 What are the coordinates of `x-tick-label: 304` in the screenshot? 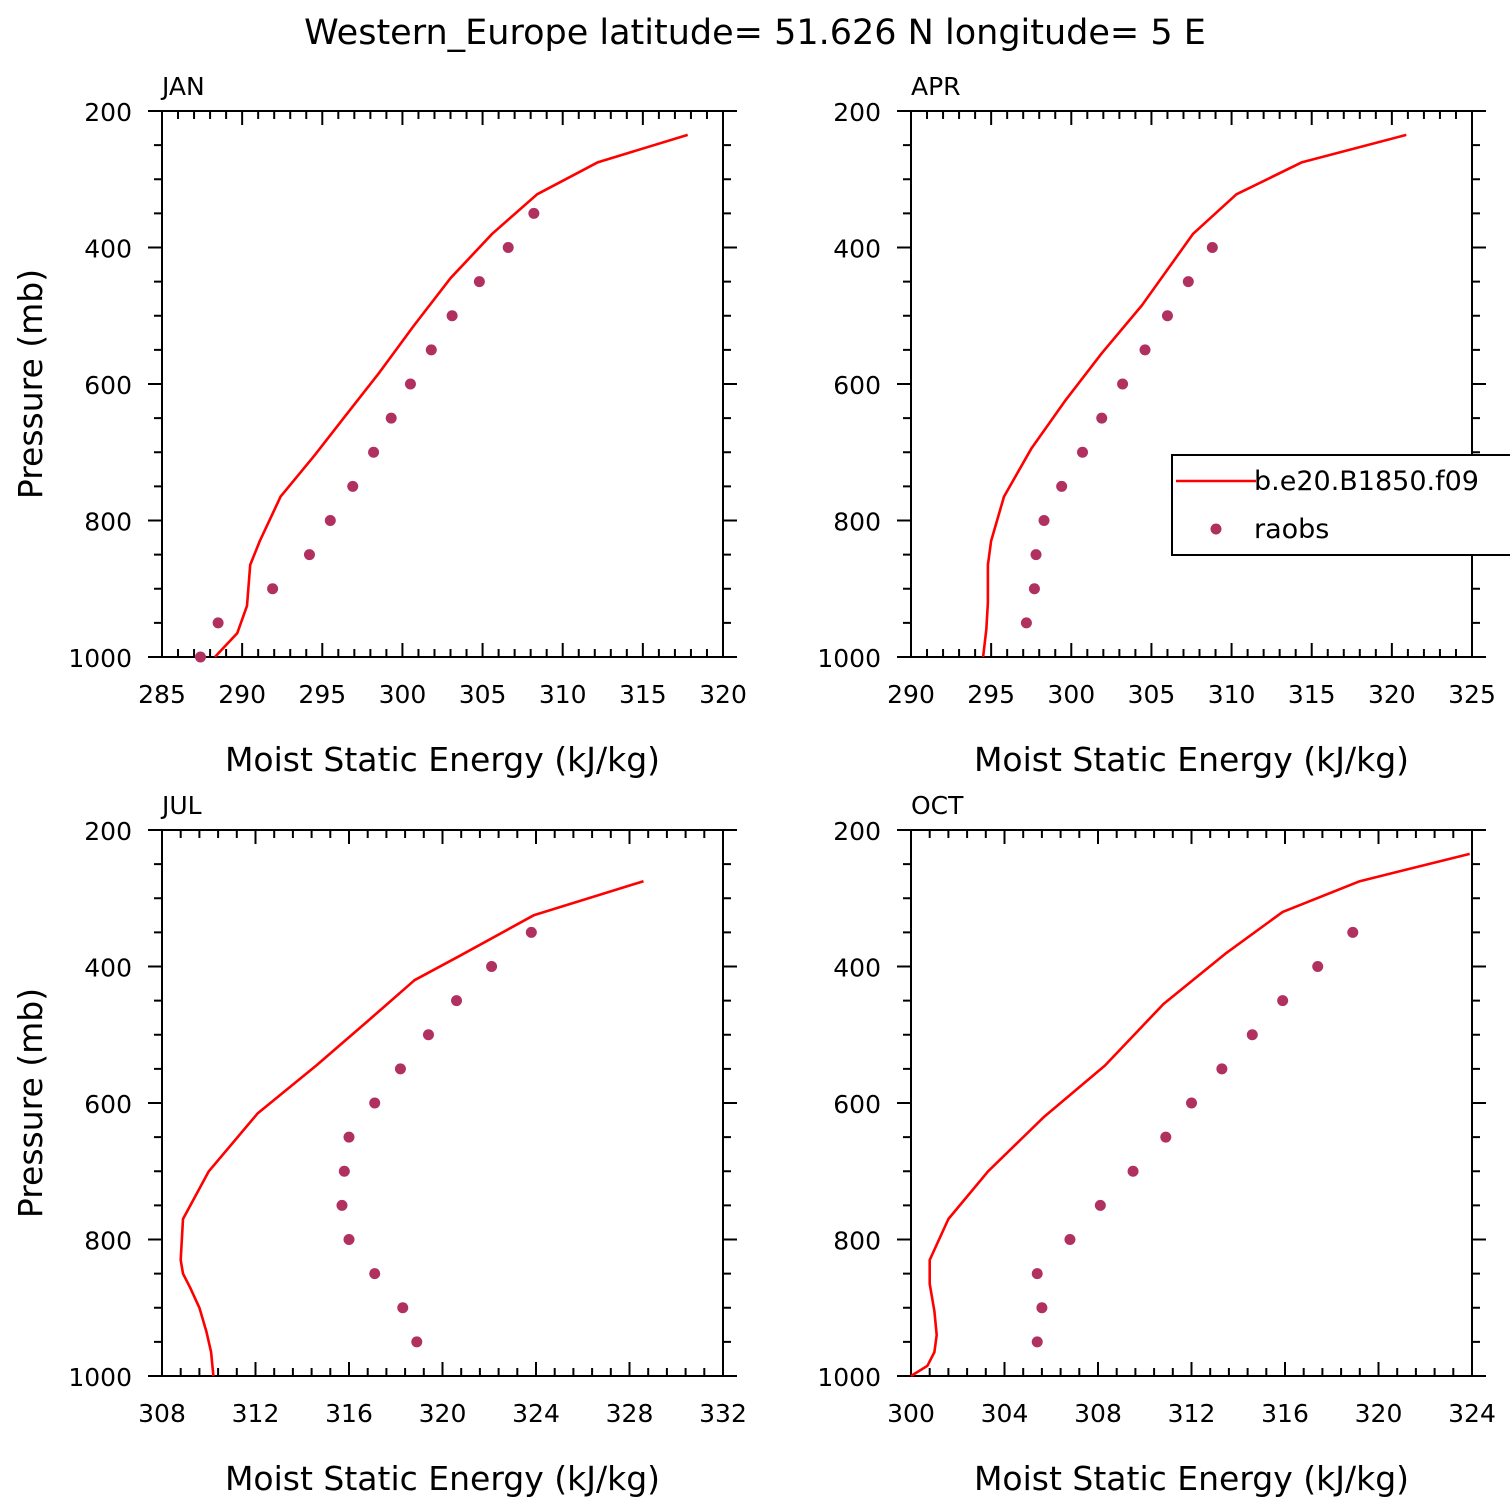 It's located at (1005, 1413).